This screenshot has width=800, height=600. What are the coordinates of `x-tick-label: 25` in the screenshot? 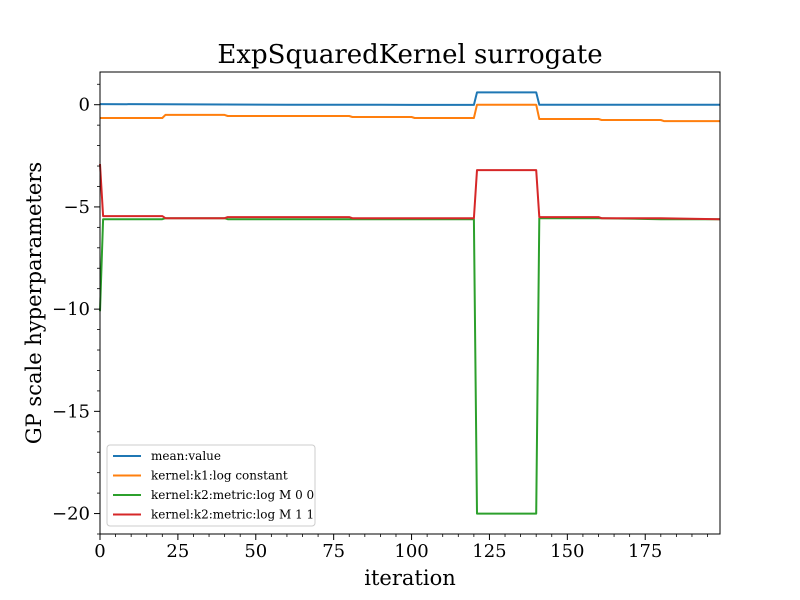 It's located at (177, 551).